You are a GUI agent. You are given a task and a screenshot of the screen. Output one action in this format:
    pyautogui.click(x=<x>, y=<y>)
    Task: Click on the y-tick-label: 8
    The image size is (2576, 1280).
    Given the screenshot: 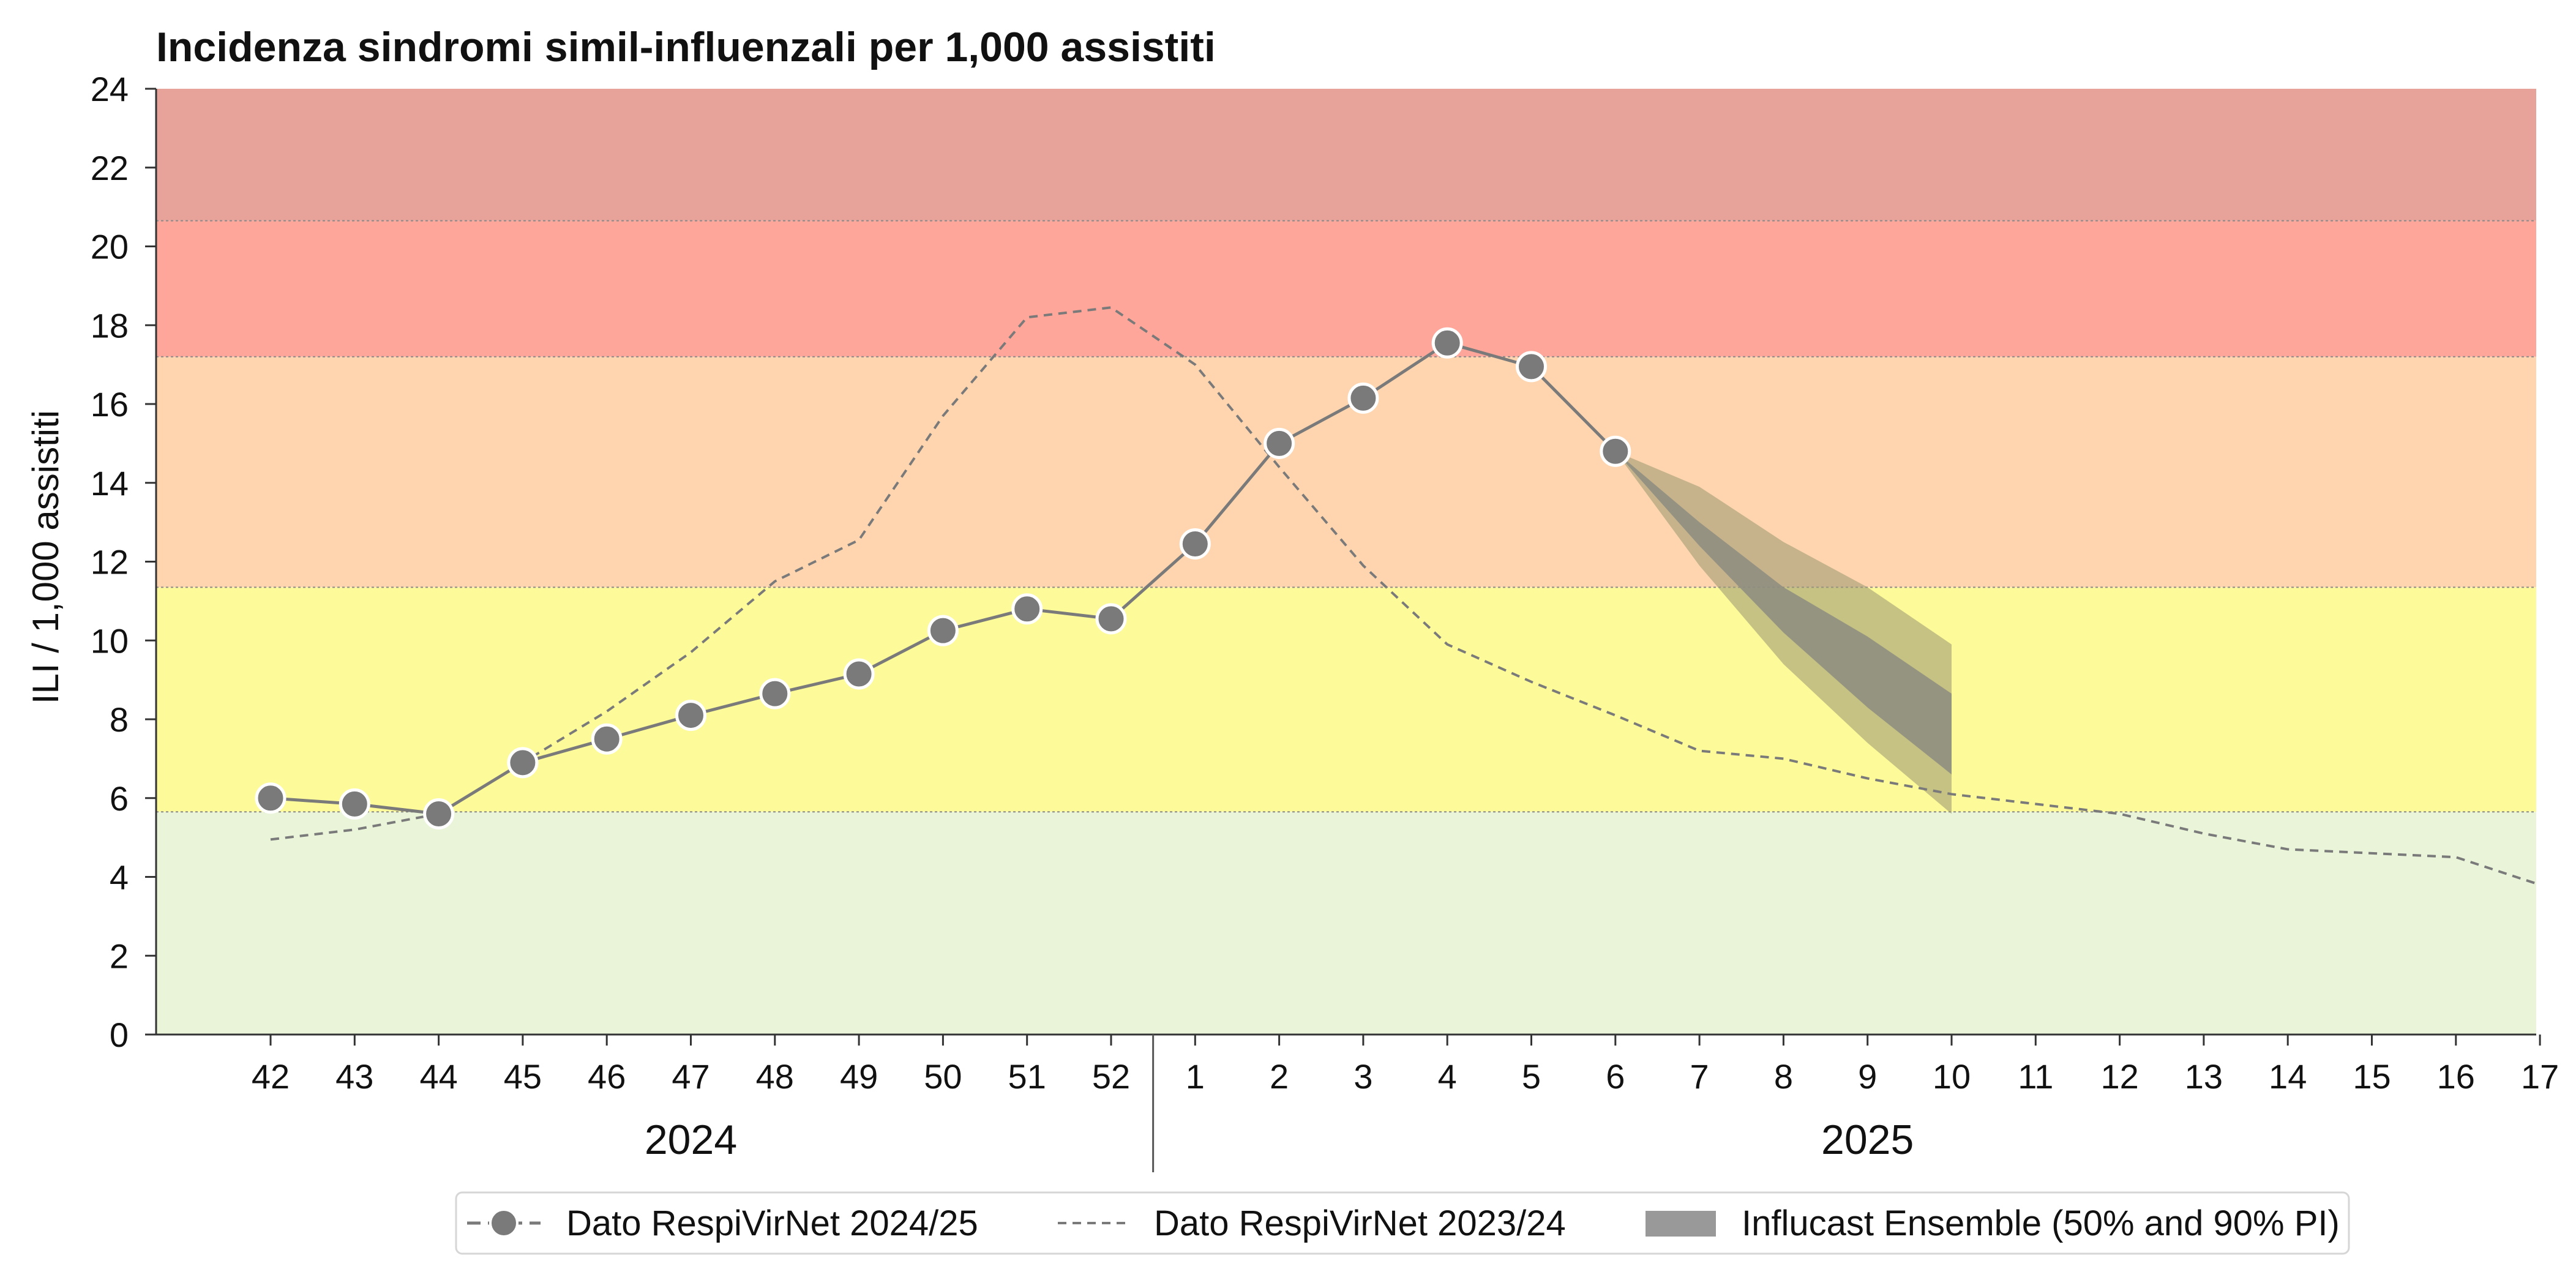 What is the action you would take?
    pyautogui.click(x=120, y=719)
    